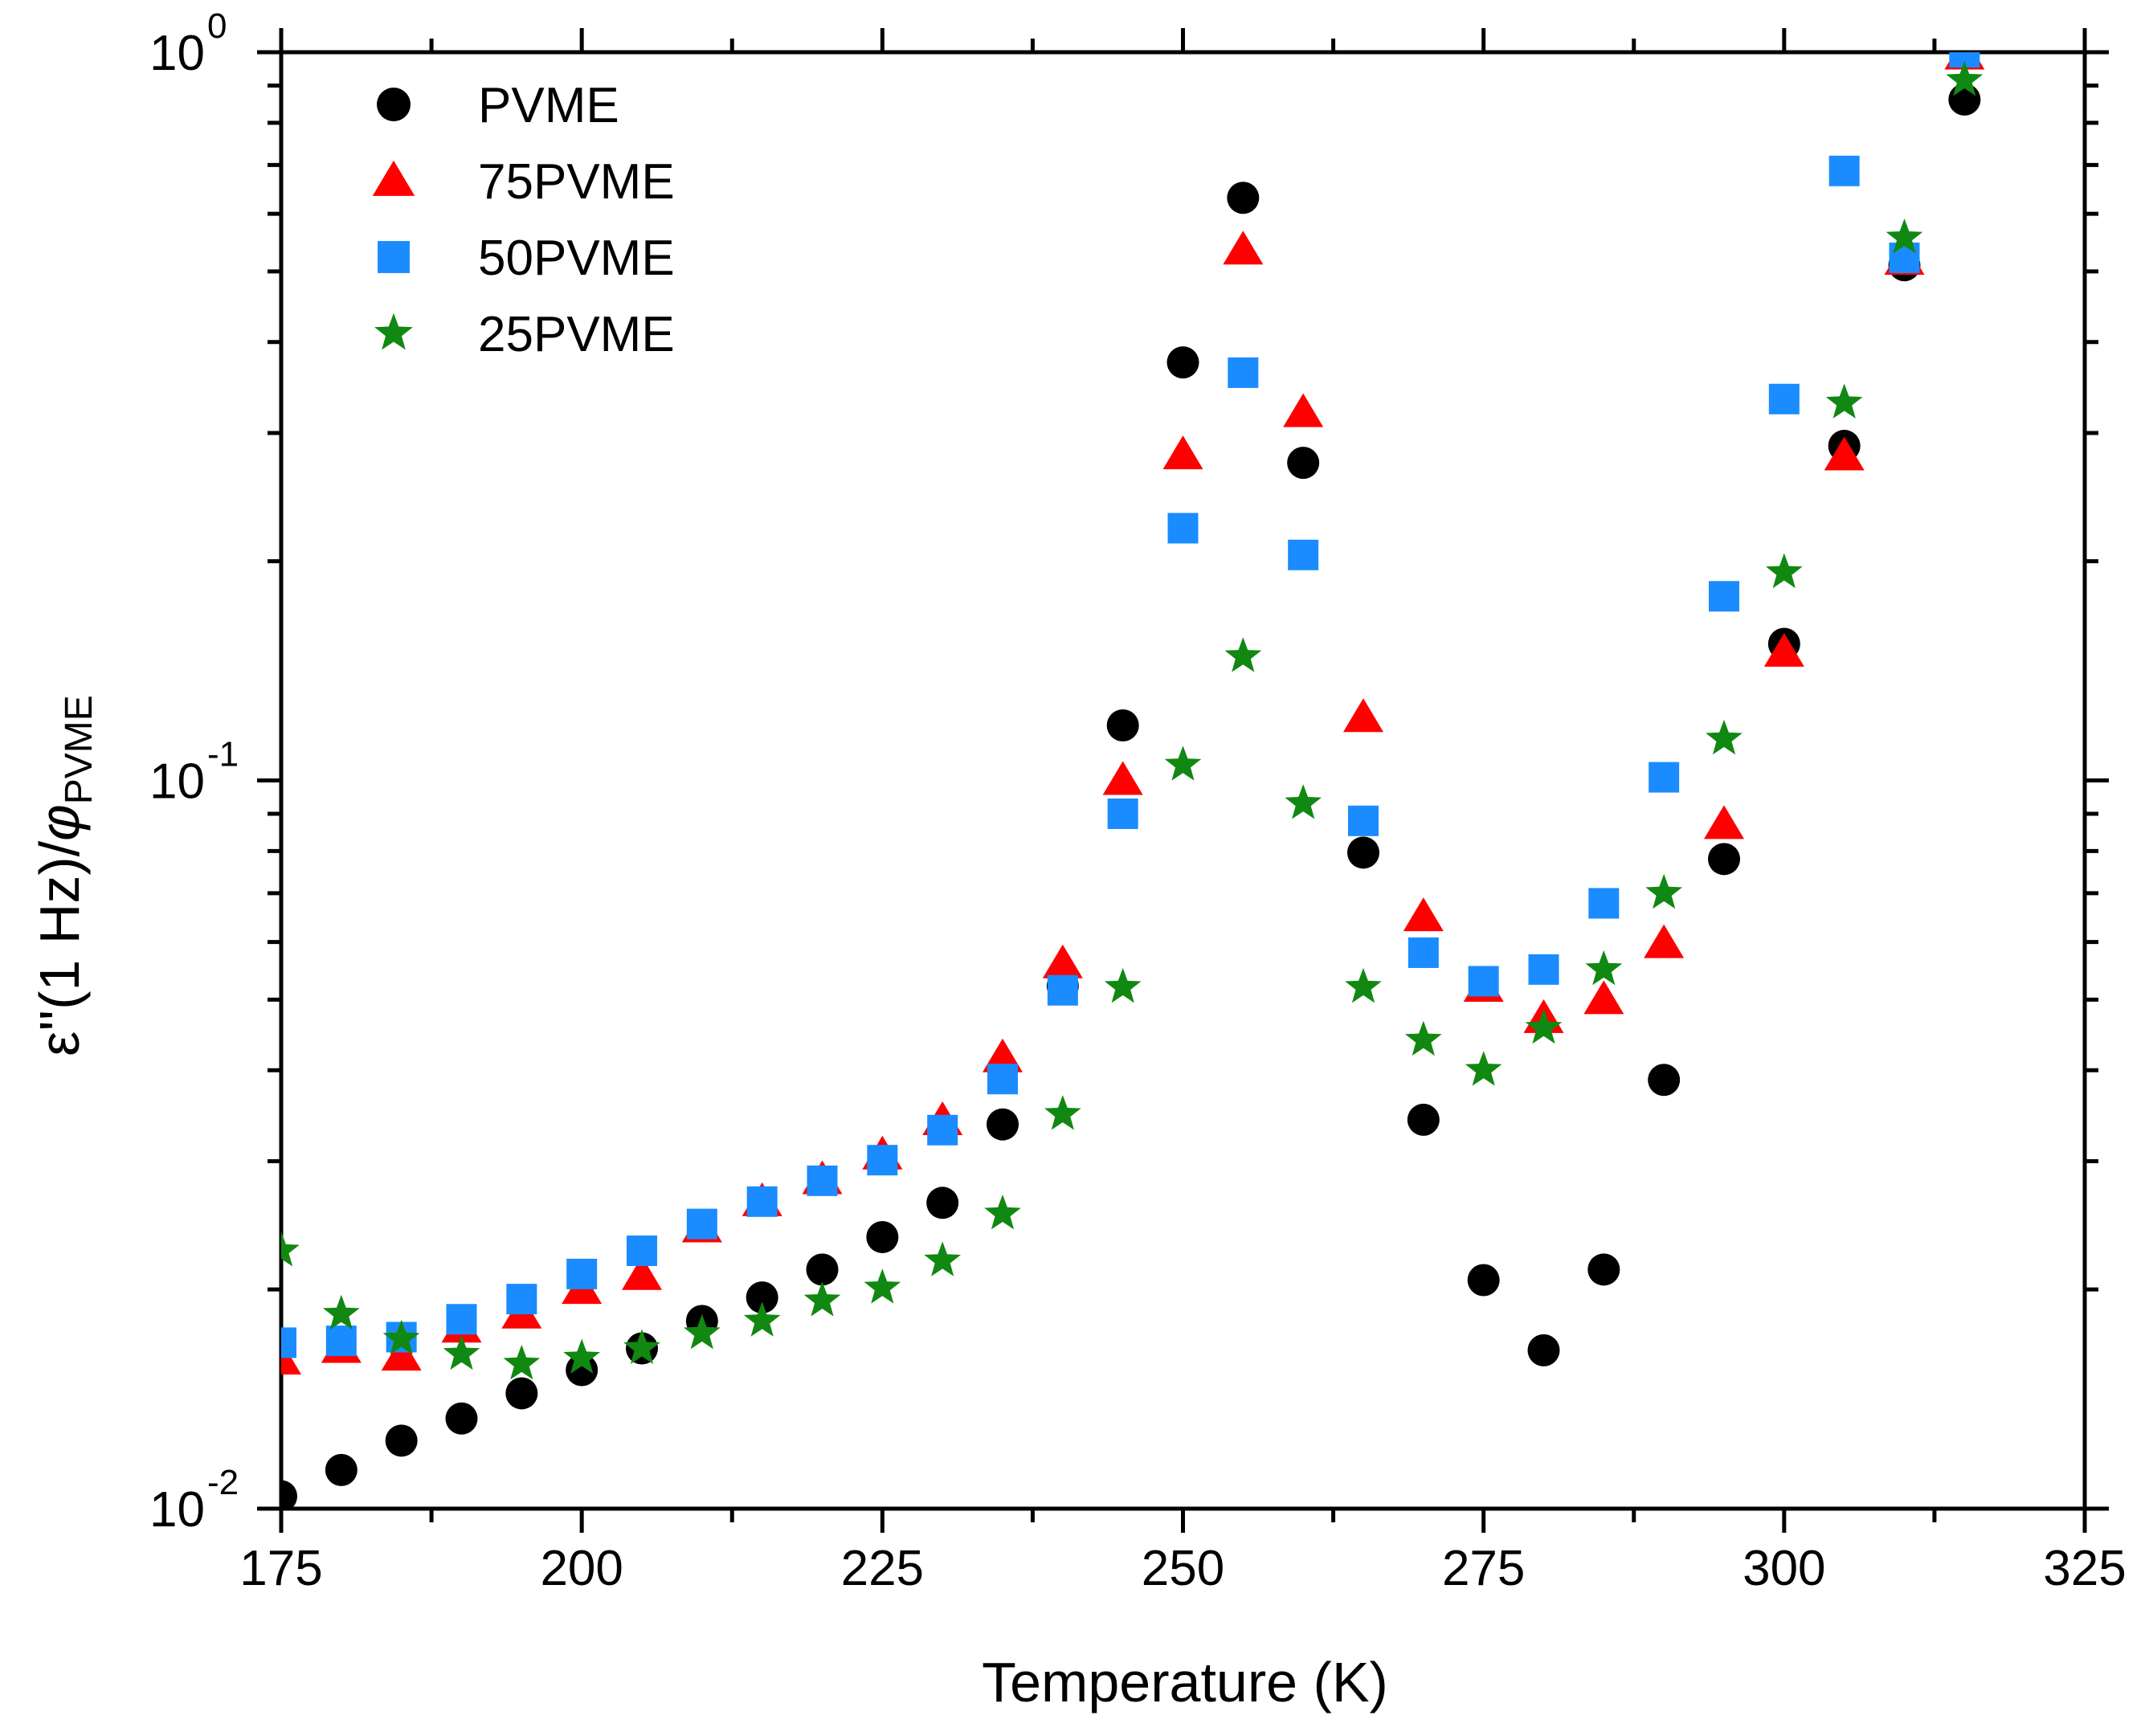 This screenshot has height=1736, width=2145. What do you see at coordinates (882, 1568) in the screenshot?
I see `x-tick-label: 225` at bounding box center [882, 1568].